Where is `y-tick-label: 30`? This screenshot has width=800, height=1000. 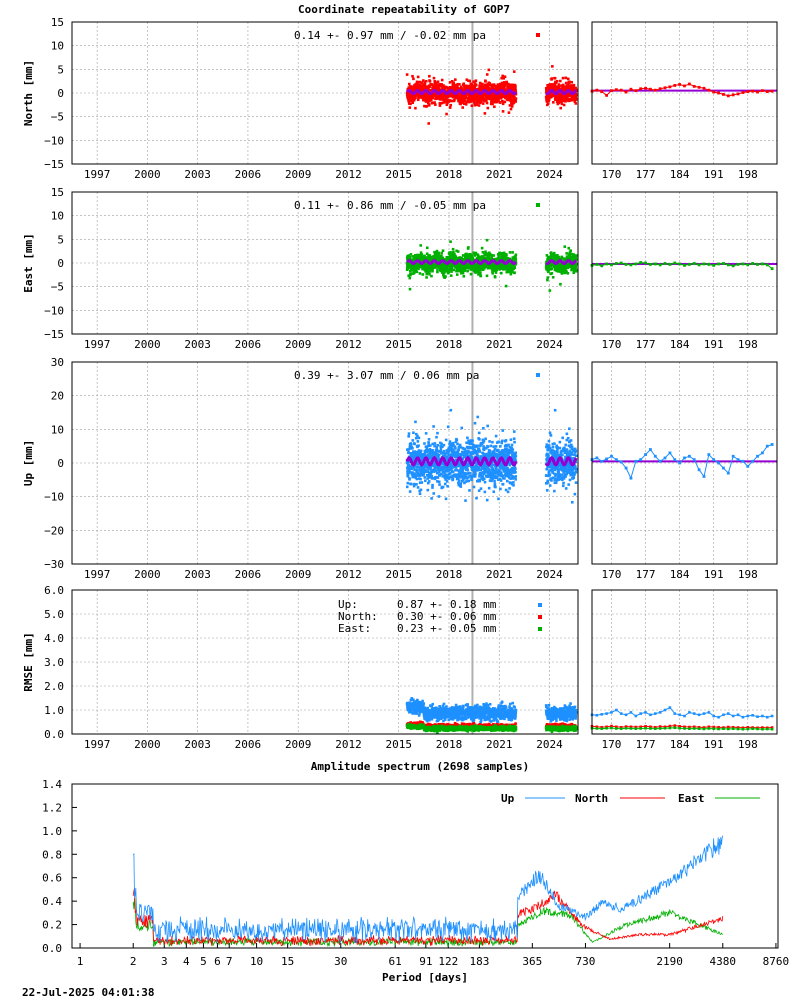 y-tick-label: 30 is located at coordinates (57, 362).